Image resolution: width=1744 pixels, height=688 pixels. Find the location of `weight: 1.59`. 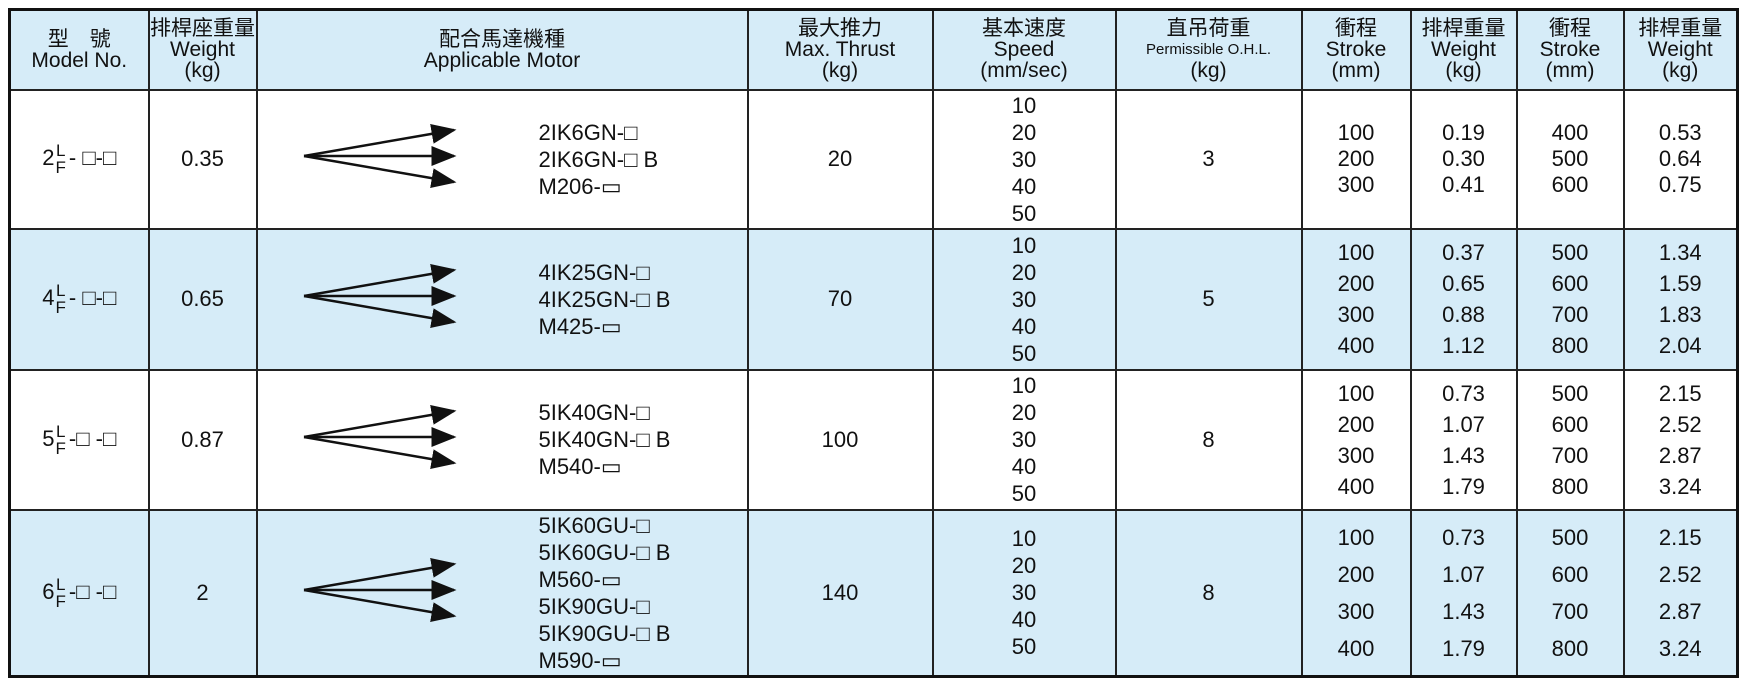

weight: 1.59 is located at coordinates (1680, 283).